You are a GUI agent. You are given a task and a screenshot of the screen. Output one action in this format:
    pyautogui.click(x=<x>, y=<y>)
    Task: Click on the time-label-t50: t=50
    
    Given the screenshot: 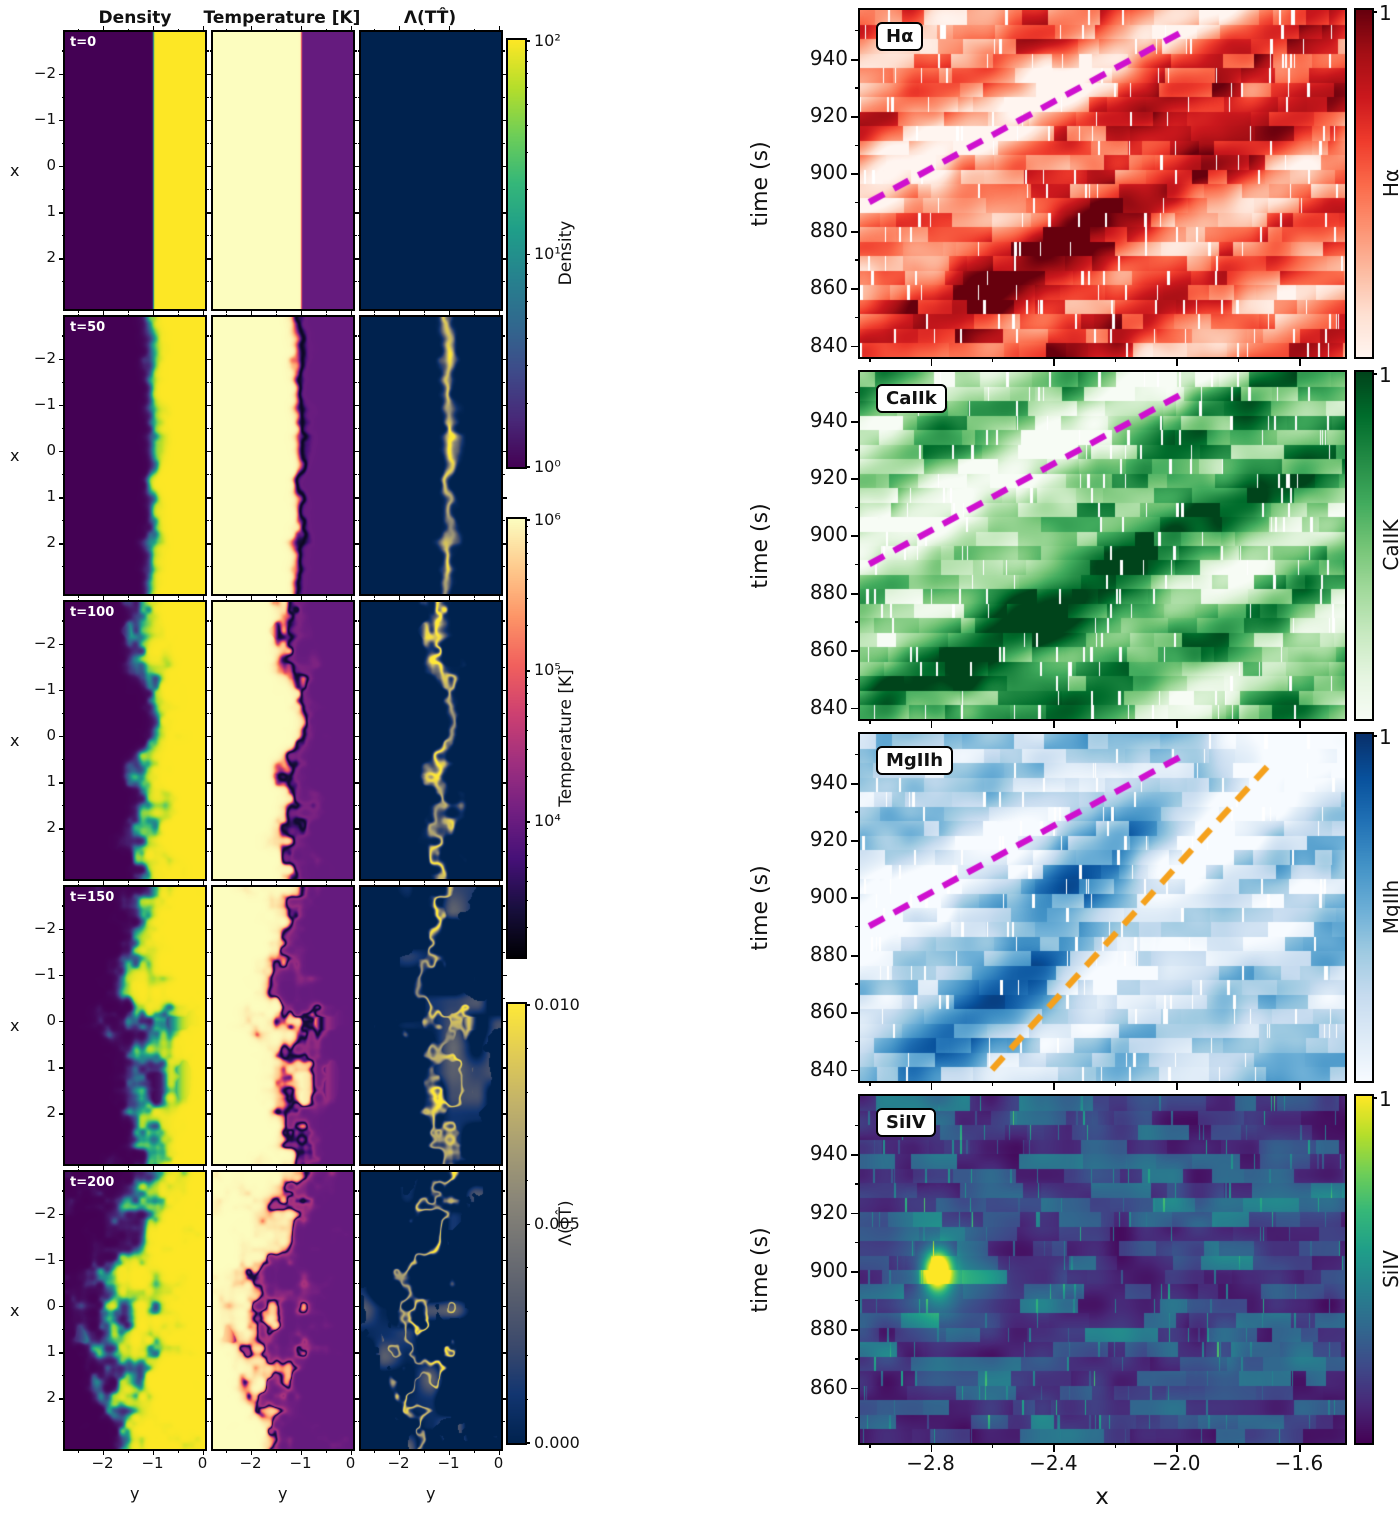 What is the action you would take?
    pyautogui.click(x=88, y=327)
    